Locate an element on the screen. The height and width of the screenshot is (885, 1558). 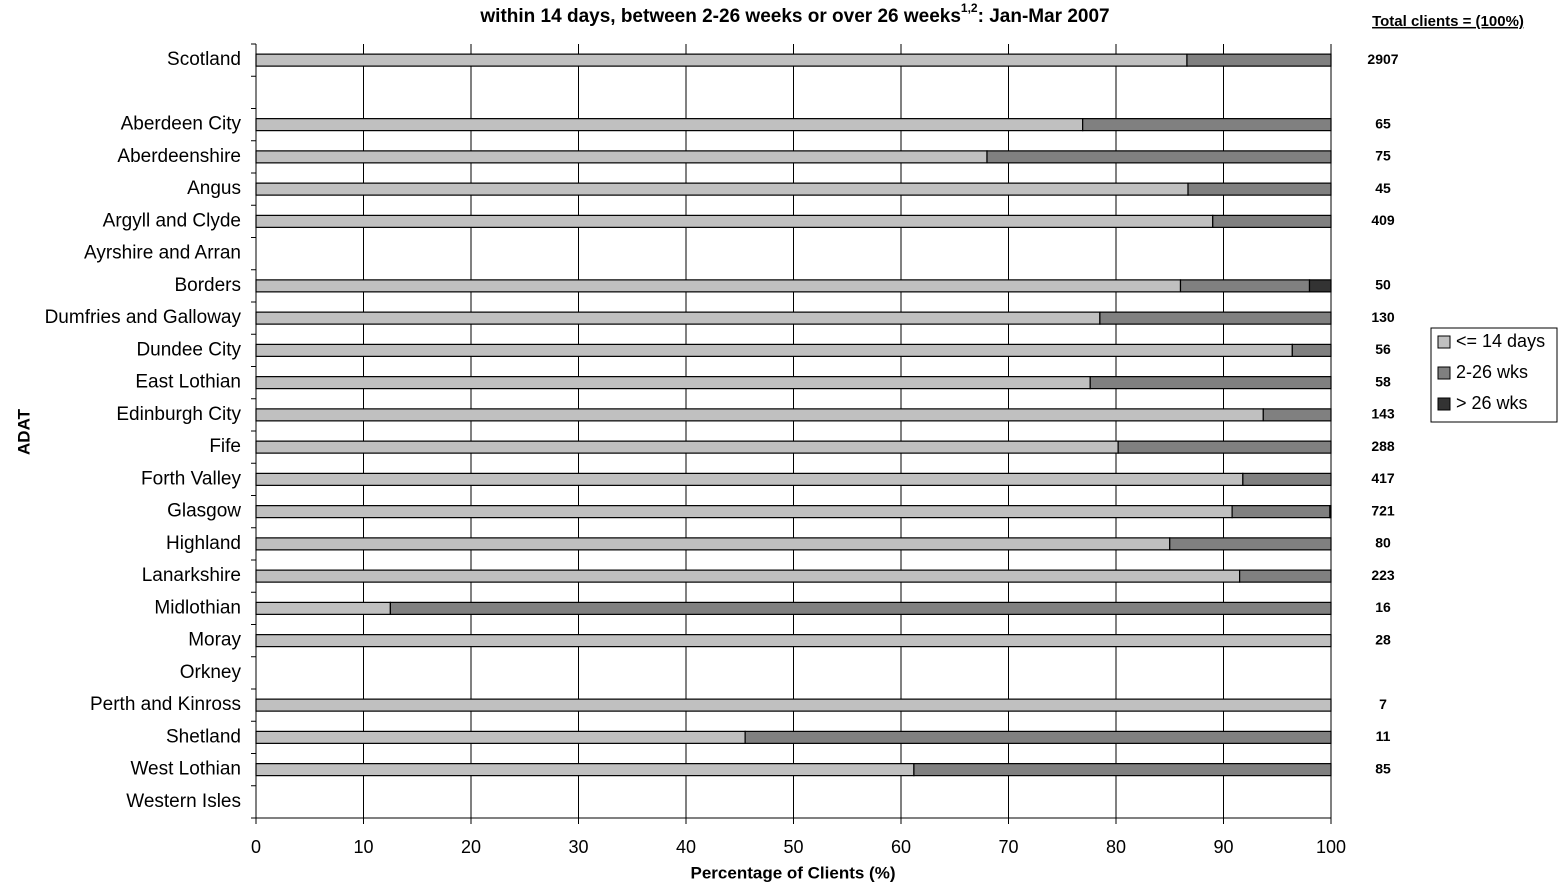
x-tick-label: 90 is located at coordinates (1223, 847).